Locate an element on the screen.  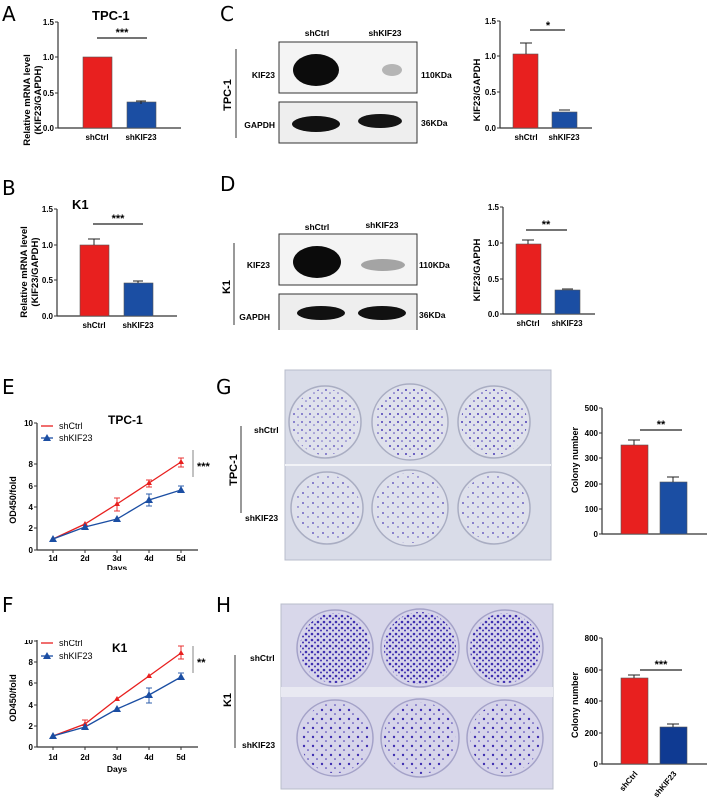
panel-label-c: C is located at coordinates (227, 14).